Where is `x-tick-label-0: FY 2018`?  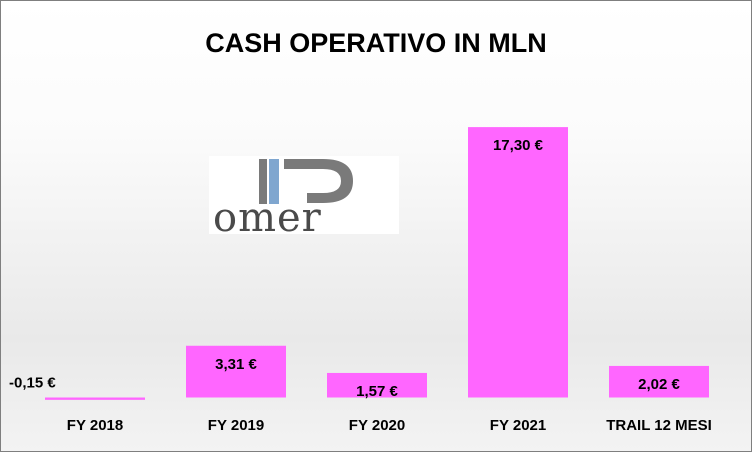 x-tick-label-0: FY 2018 is located at coordinates (95, 425).